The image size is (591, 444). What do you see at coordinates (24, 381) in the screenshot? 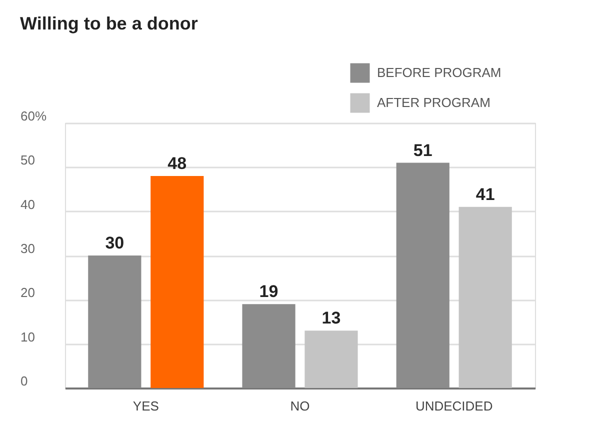
I see `y-tick-label: 0` at bounding box center [24, 381].